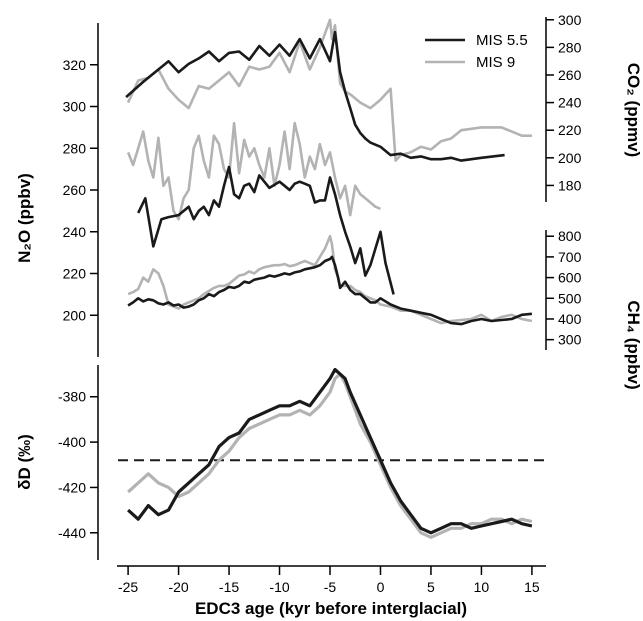  What do you see at coordinates (570, 158) in the screenshot?
I see `co2-tick-label: 200` at bounding box center [570, 158].